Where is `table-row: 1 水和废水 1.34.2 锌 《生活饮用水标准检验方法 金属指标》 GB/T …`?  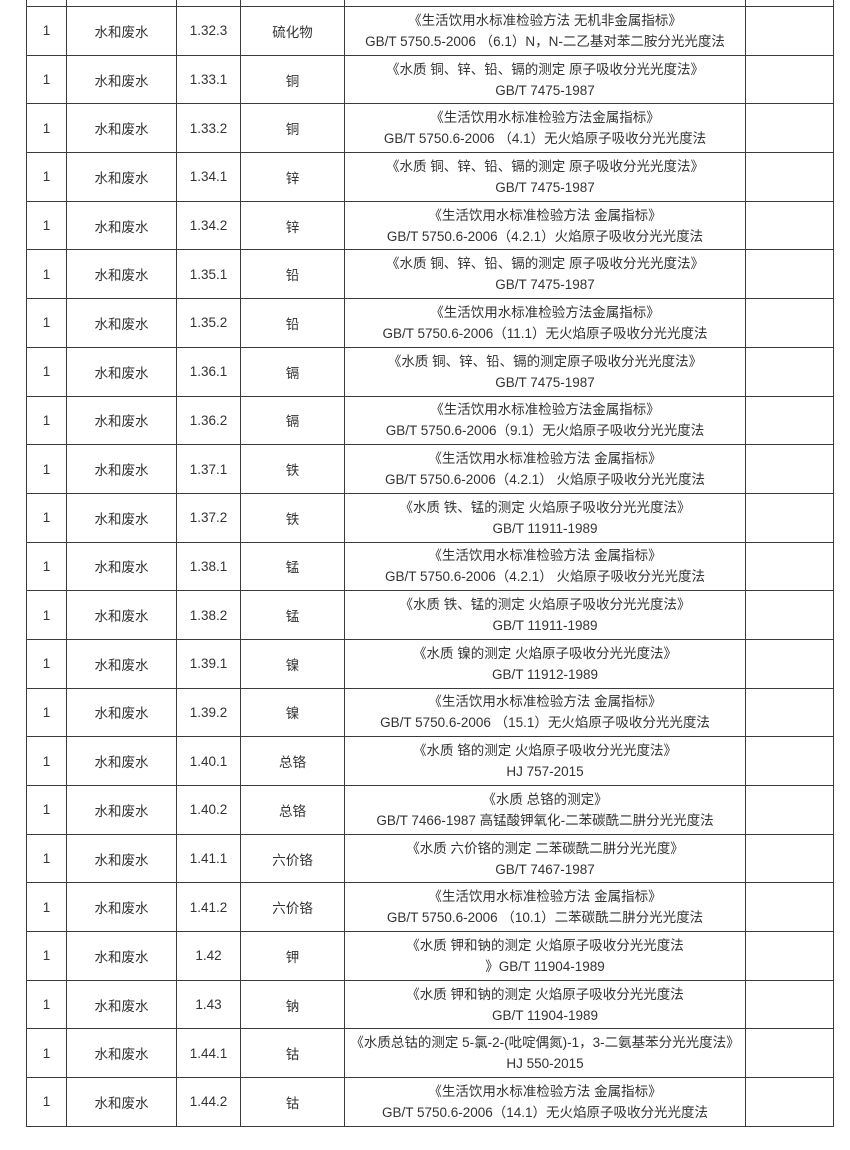
table-row: 1 水和废水 1.34.2 锌 《生活饮用水标准检验方法 金属指标》 GB/T … is located at coordinates (430, 225).